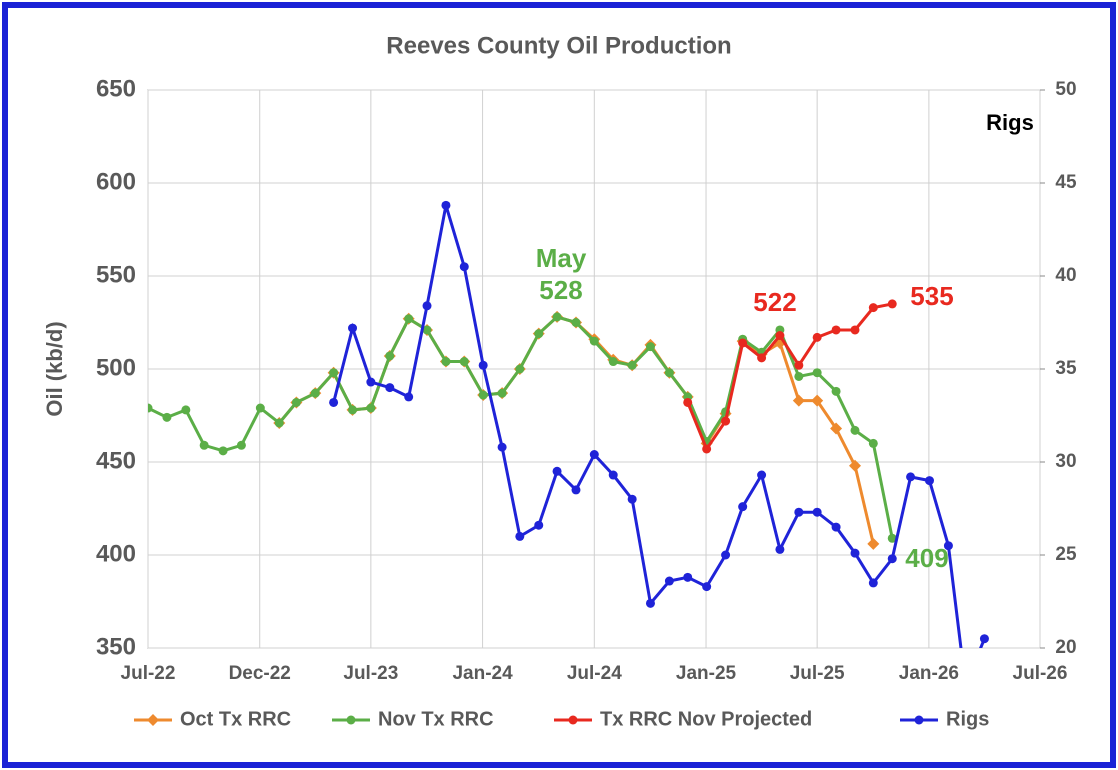  Describe the element at coordinates (370, 673) in the screenshot. I see `x-tick-label: Jul-23` at that location.